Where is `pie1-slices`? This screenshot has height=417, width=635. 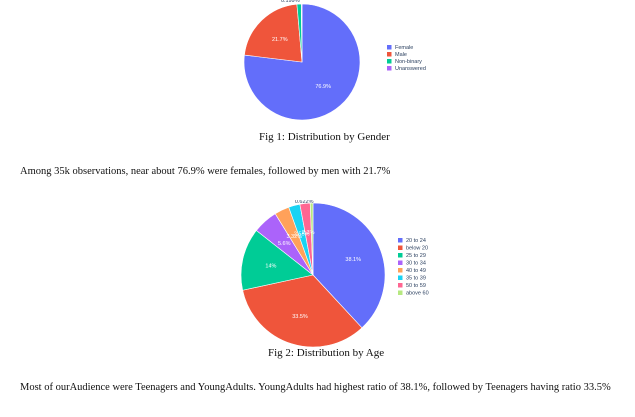 pie1-slices is located at coordinates (302, 62).